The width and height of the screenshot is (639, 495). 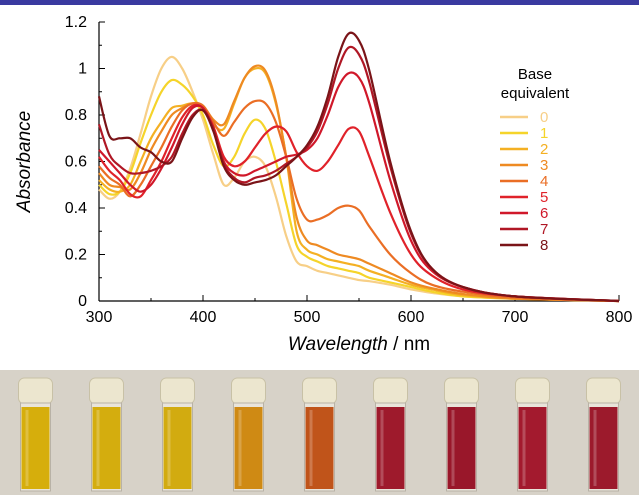 I want to click on x-tick-label: 400, so click(x=203, y=317).